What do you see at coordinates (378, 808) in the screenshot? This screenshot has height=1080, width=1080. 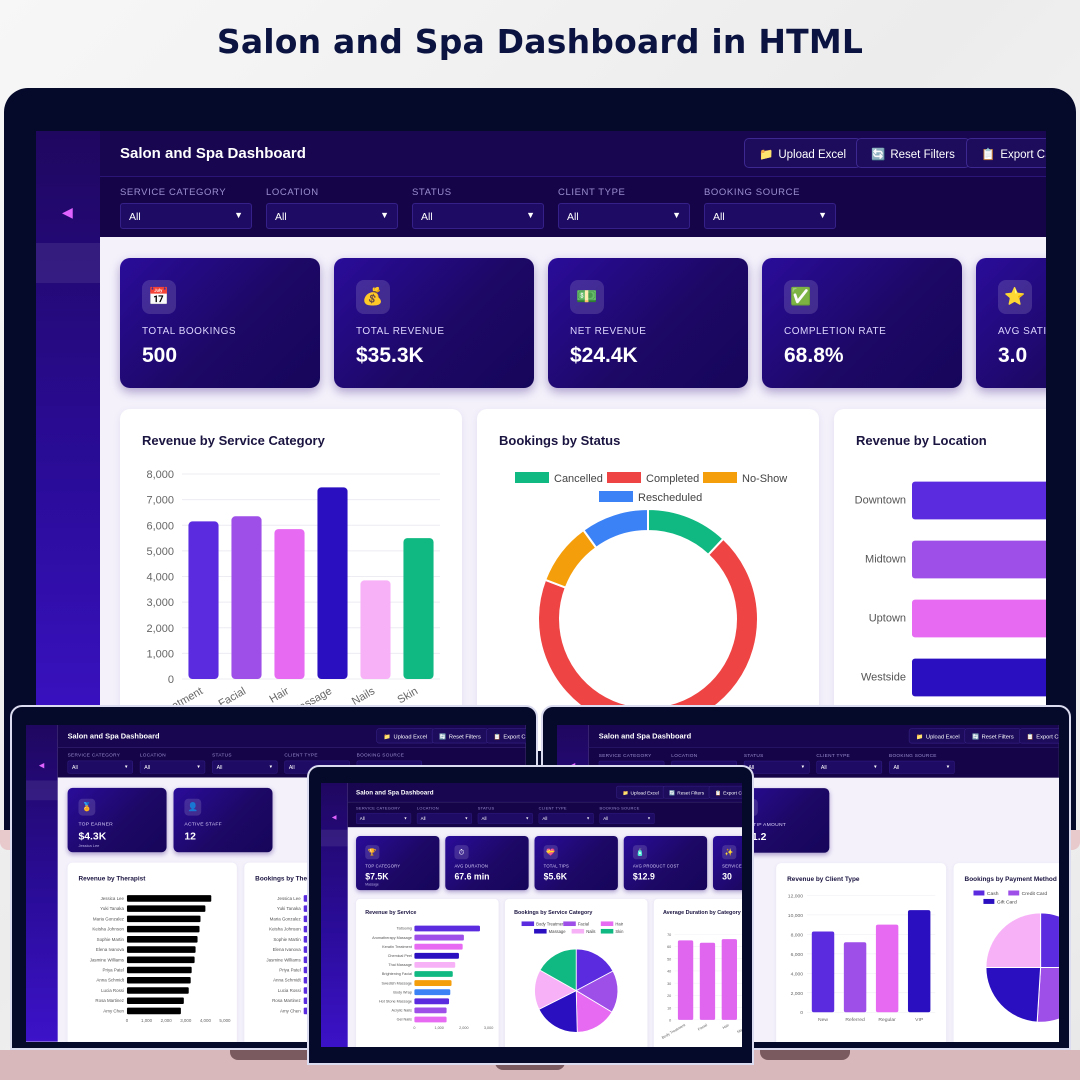 I see `filter-label: SERVICE CATEGORY` at bounding box center [378, 808].